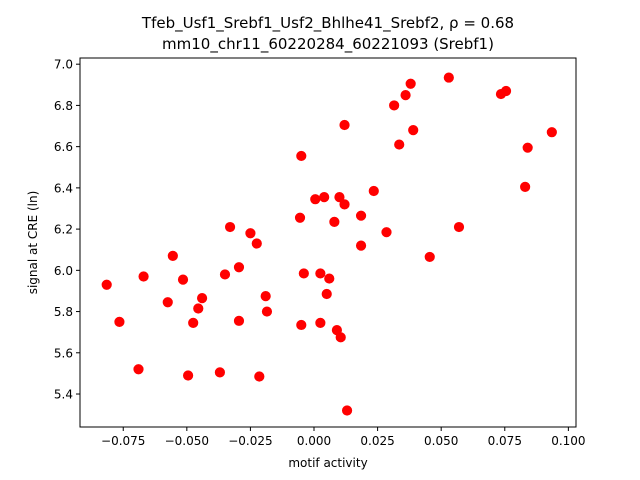 This screenshot has width=640, height=480. Describe the element at coordinates (63, 188) in the screenshot. I see `y-tick-label: 6.4` at that location.